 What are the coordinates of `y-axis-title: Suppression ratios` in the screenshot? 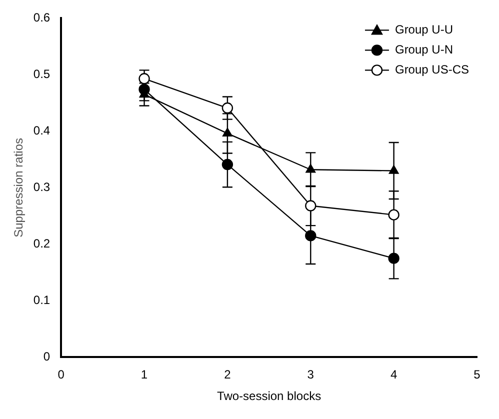 It's located at (19, 188).